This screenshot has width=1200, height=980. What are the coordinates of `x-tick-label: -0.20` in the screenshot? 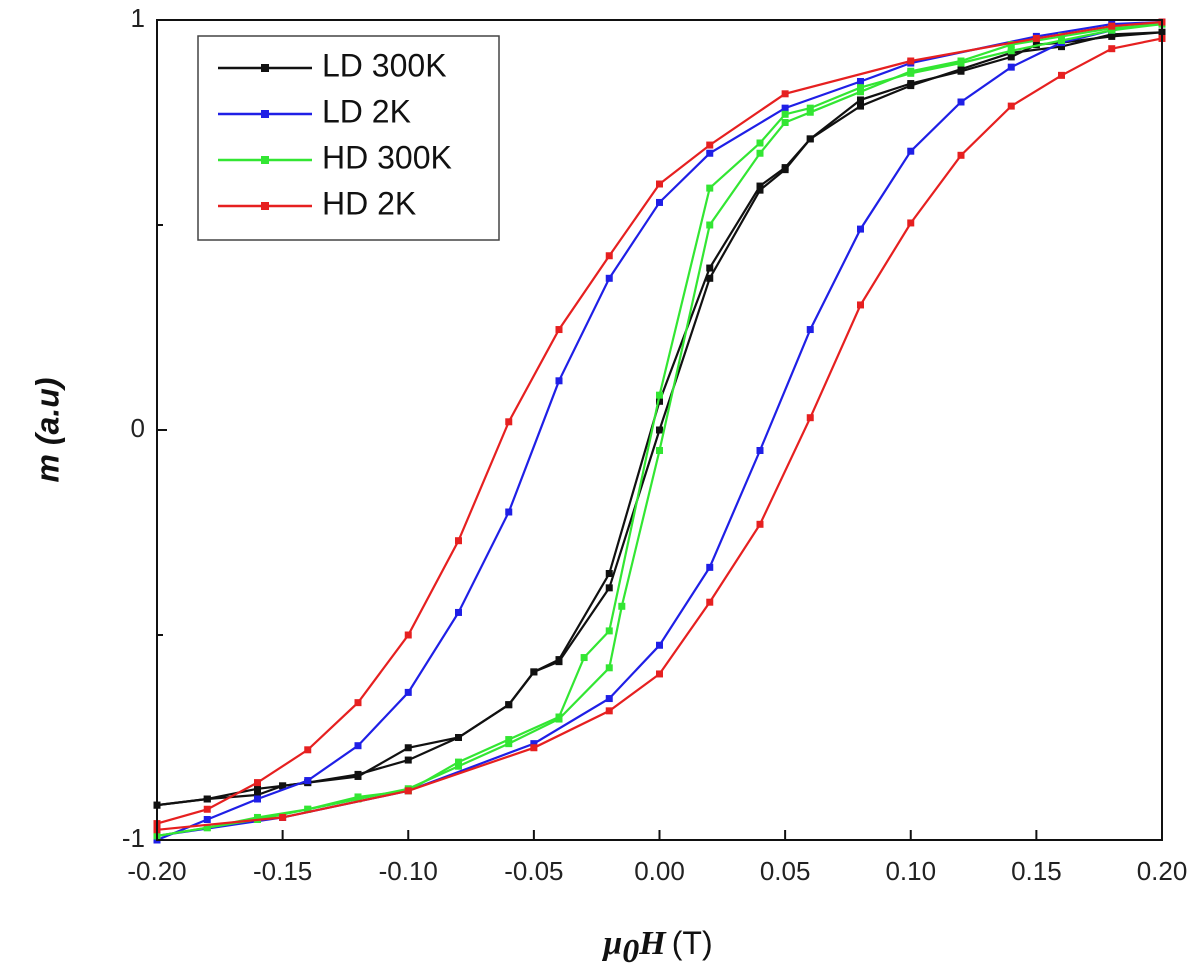 It's located at (156, 871).